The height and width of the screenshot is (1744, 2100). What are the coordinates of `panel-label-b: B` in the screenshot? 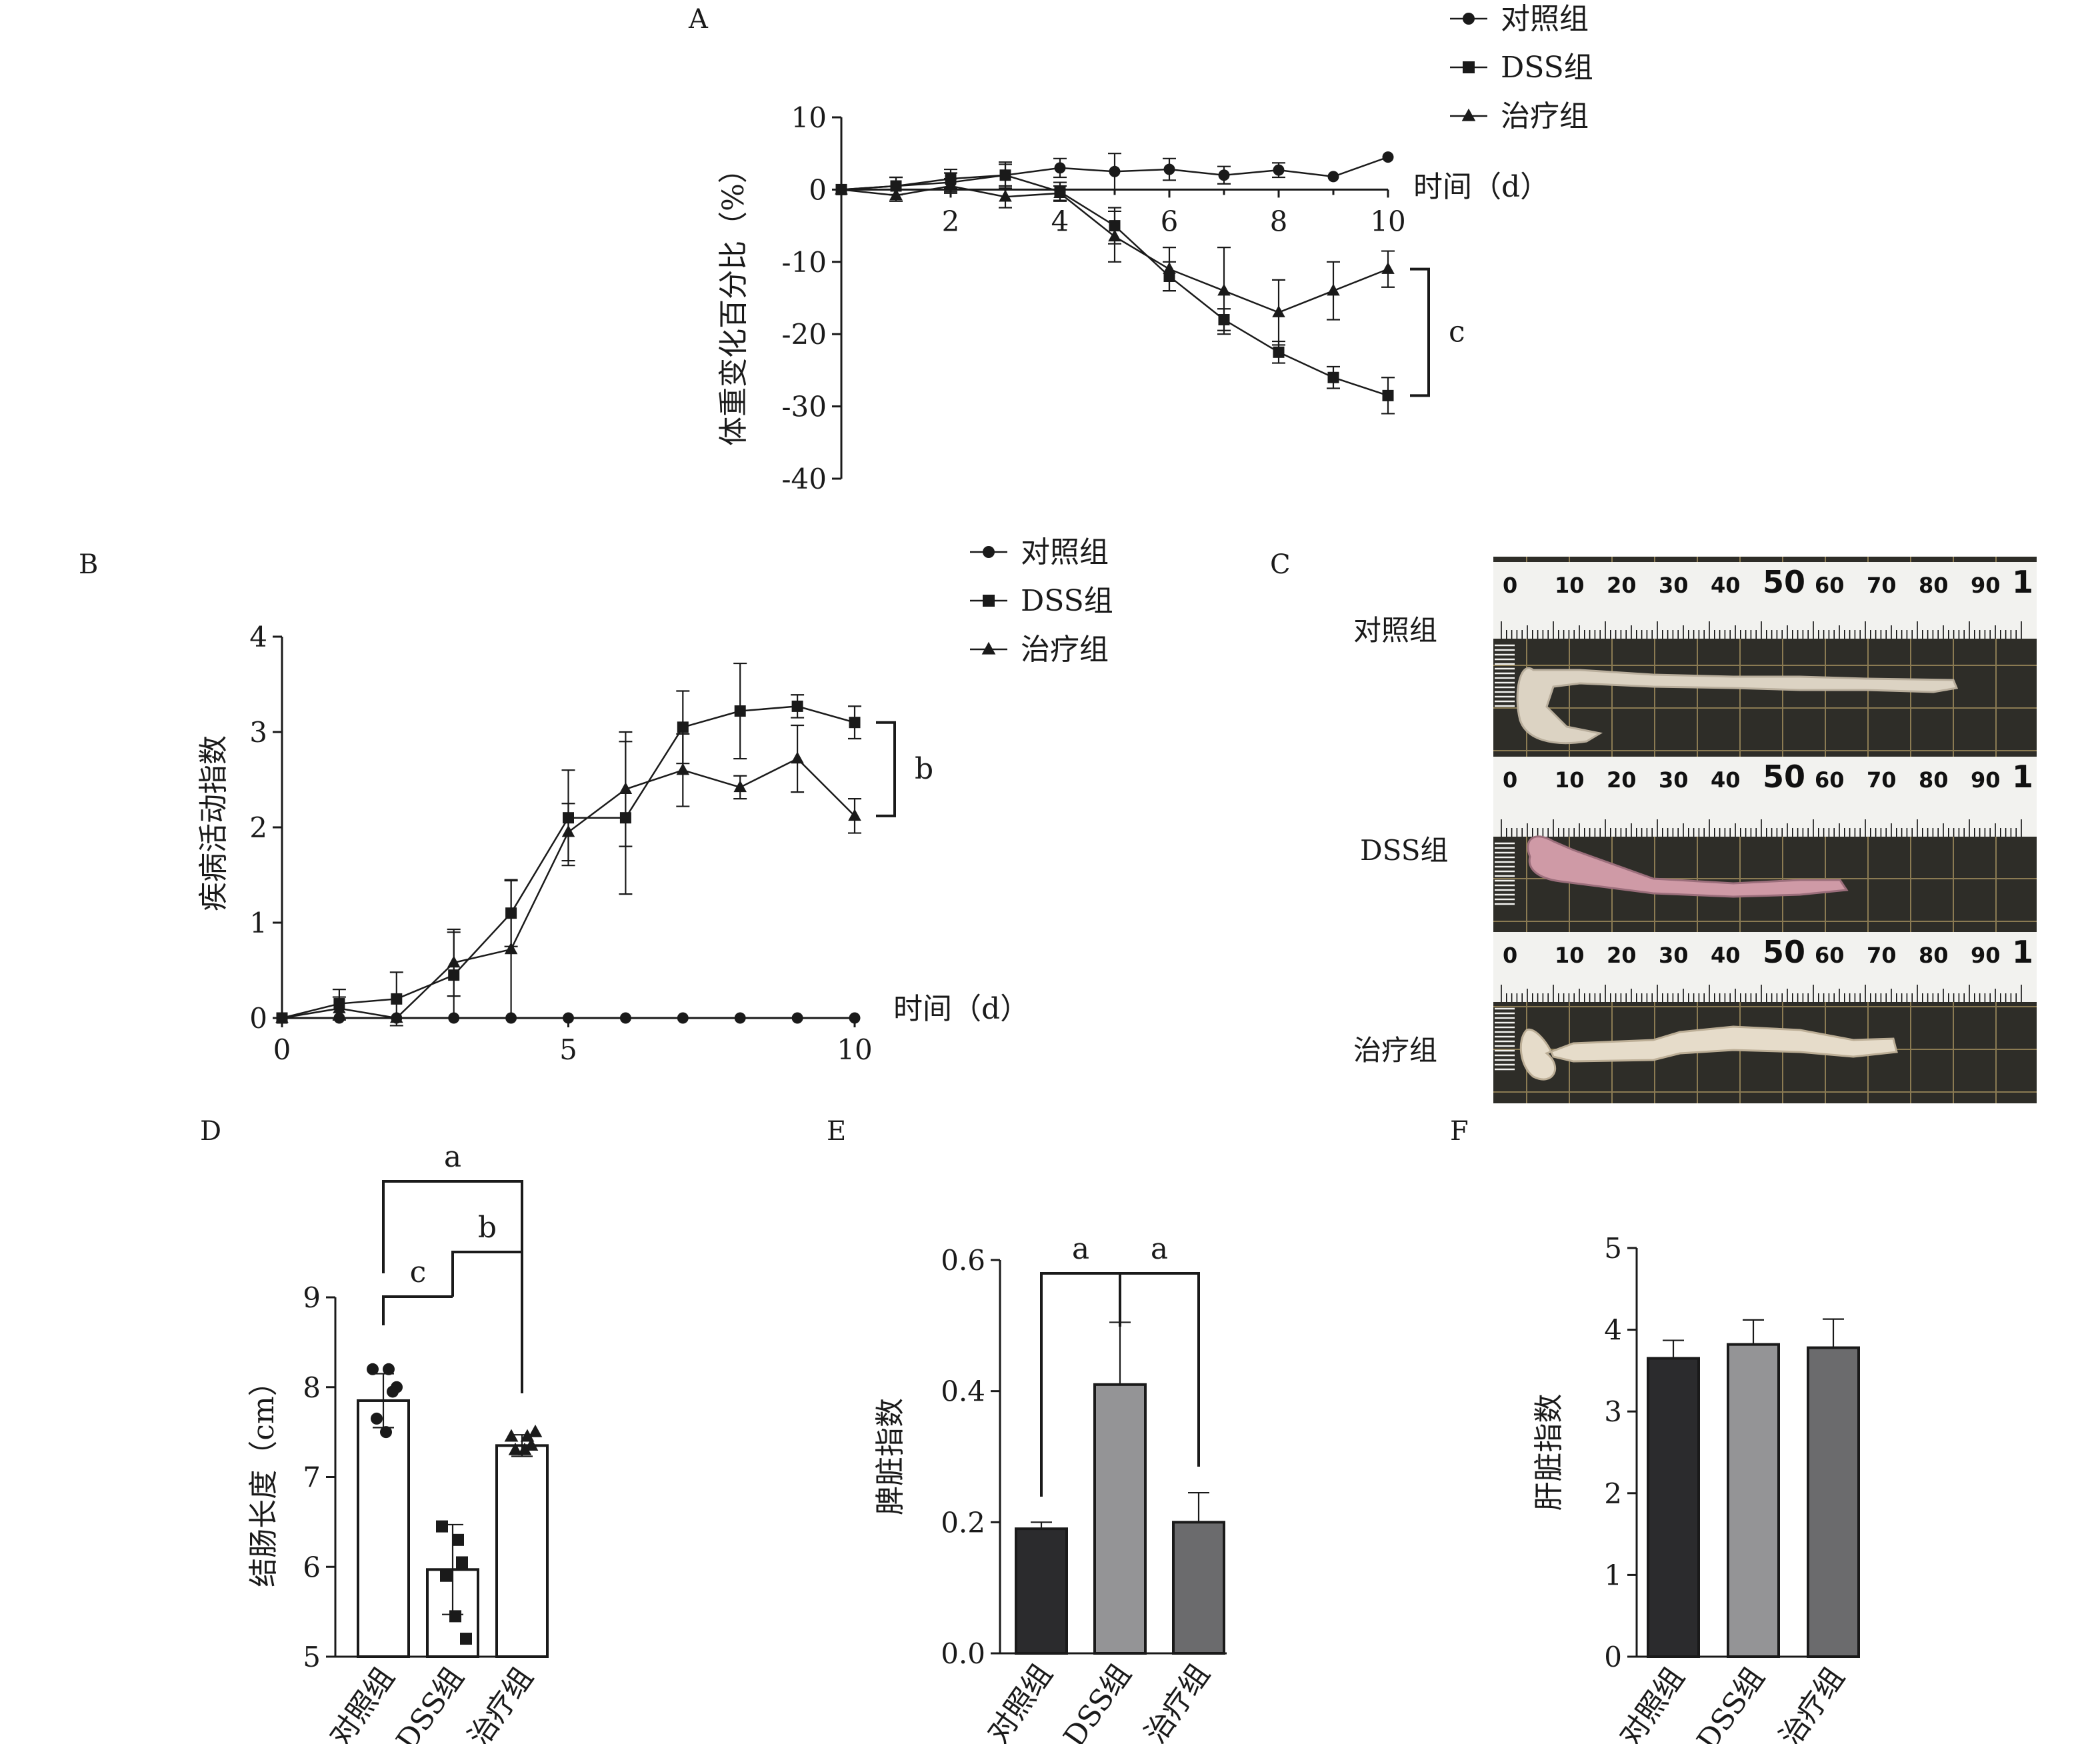 It's located at (88, 564).